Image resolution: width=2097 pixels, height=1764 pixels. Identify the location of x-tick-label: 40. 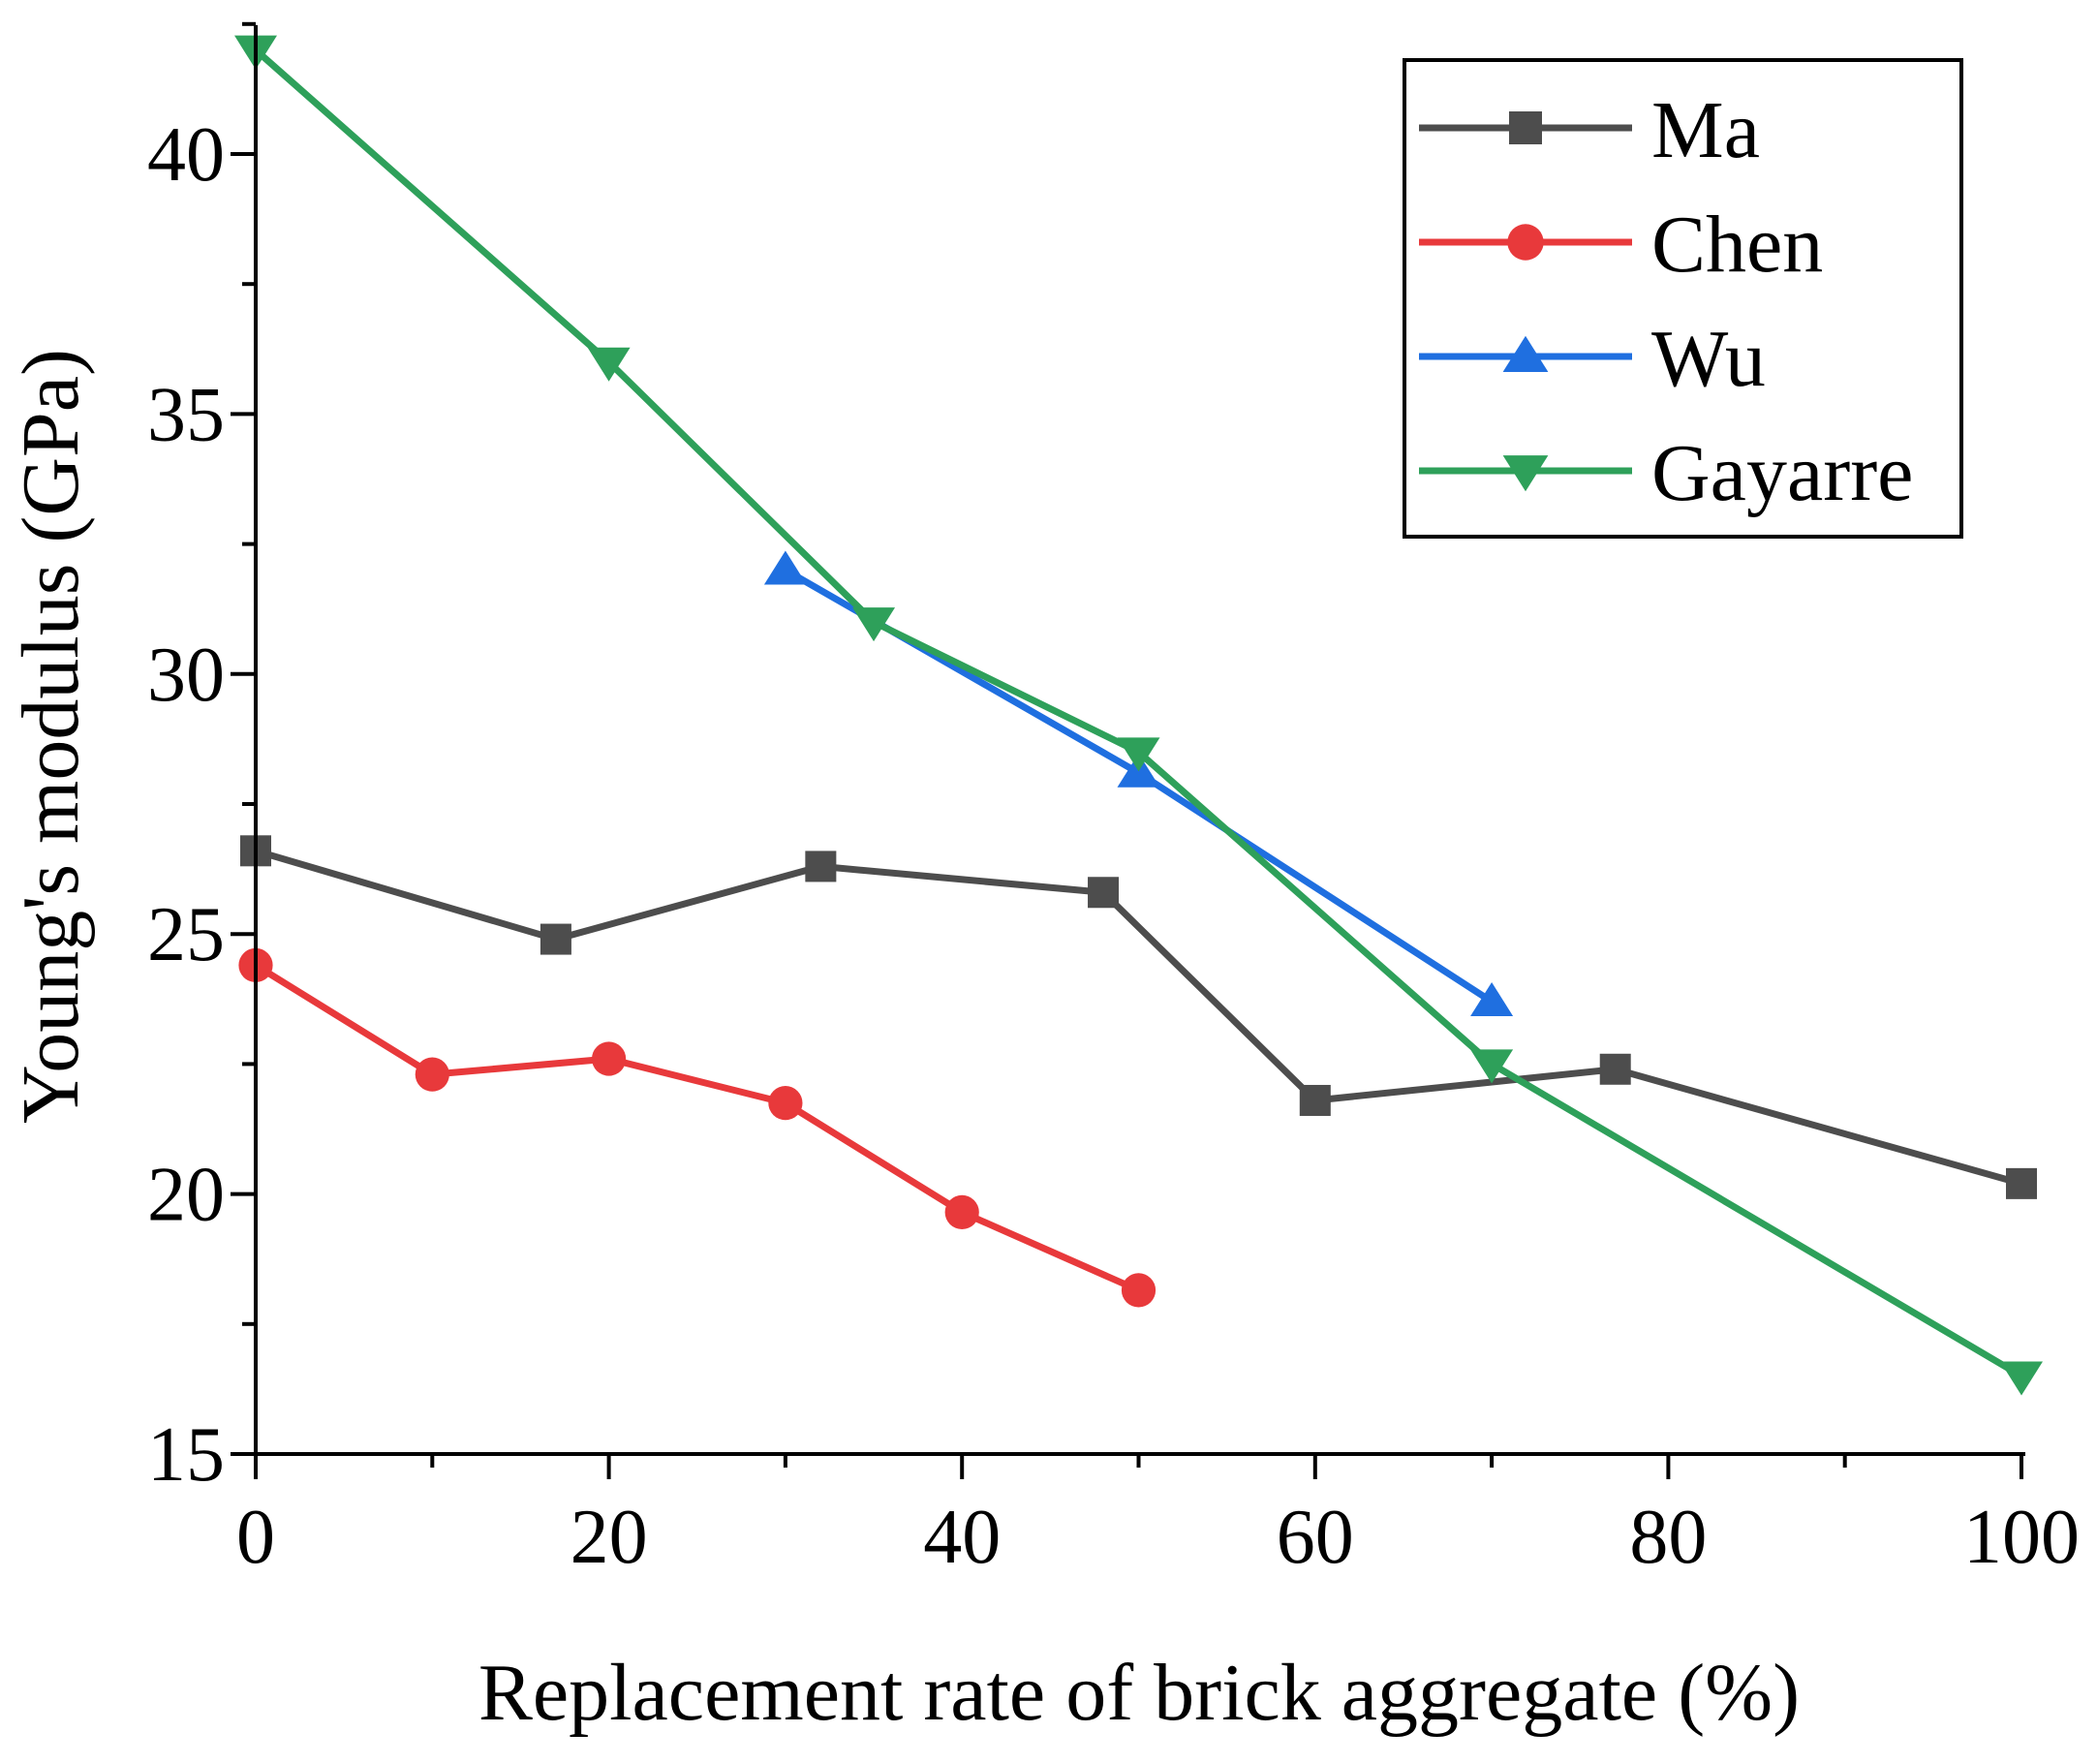
(962, 1537).